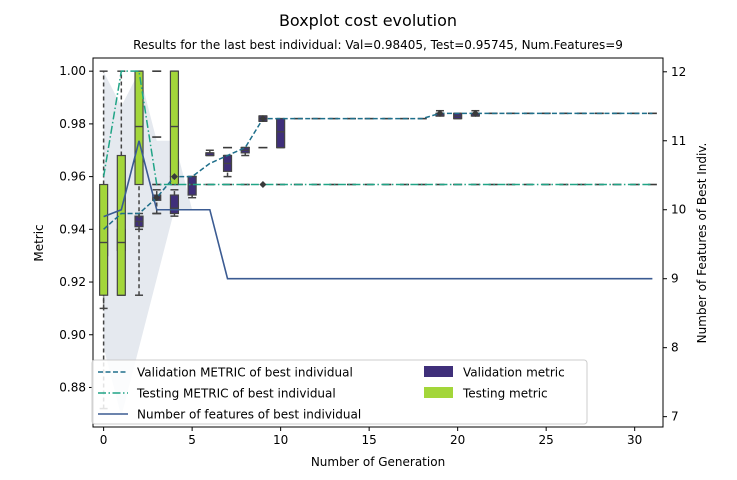 The height and width of the screenshot is (480, 737). What do you see at coordinates (280, 440) in the screenshot?
I see `x-tick-label: 10` at bounding box center [280, 440].